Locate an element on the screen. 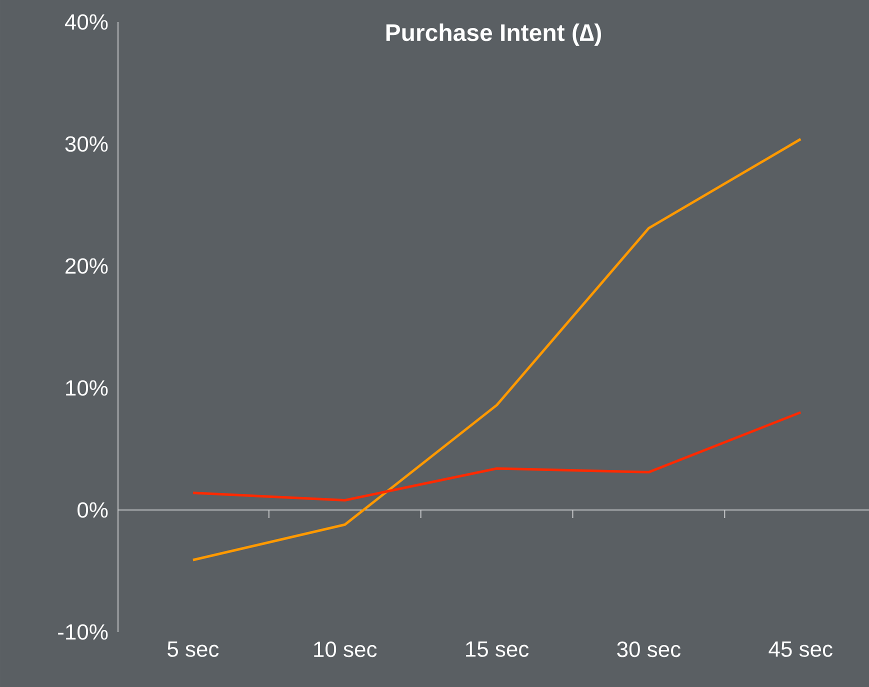 The image size is (869, 687). y-tick-label: 10% is located at coordinates (87, 388).